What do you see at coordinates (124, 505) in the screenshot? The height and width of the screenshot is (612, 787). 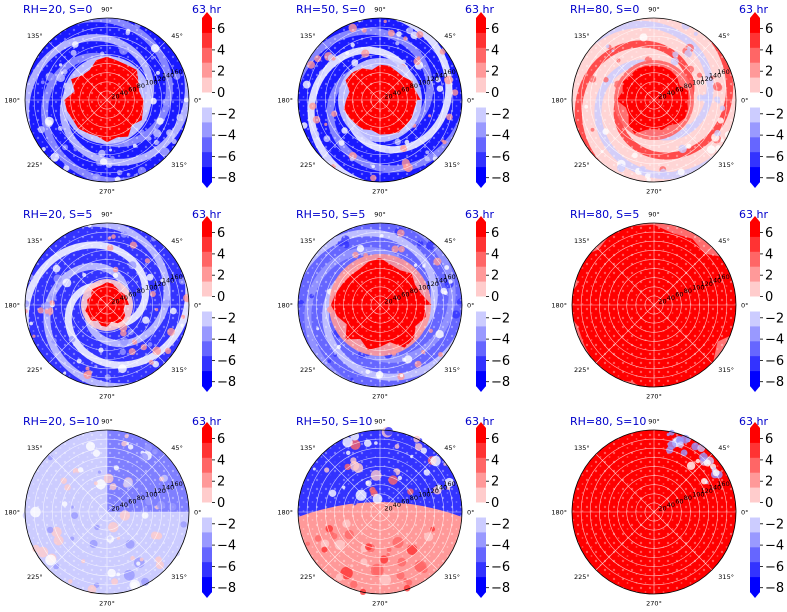 I see `radial-tick-label: 40` at bounding box center [124, 505].